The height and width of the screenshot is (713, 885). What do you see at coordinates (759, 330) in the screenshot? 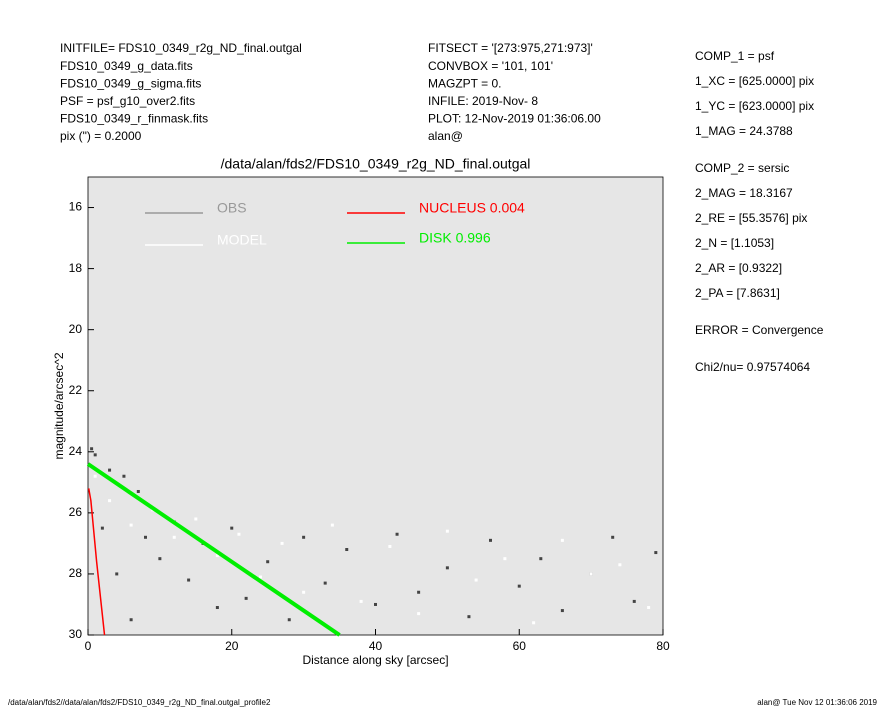
I see `comp-line: ERROR = Convergence` at bounding box center [759, 330].